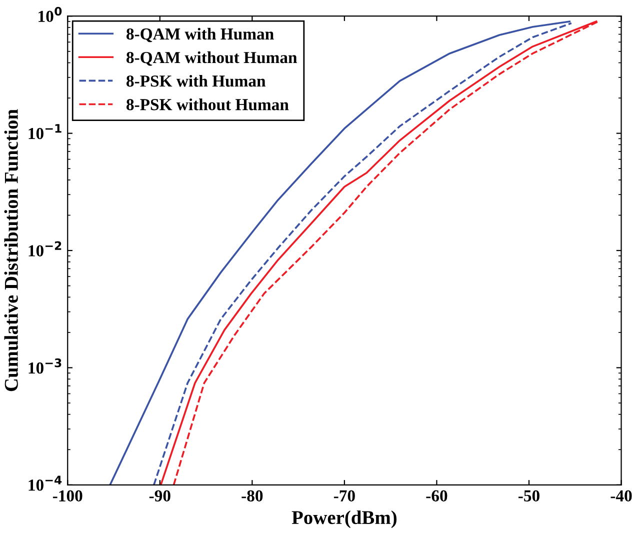 The image size is (632, 537). Describe the element at coordinates (621, 496) in the screenshot. I see `x-tick-label: -40` at that location.